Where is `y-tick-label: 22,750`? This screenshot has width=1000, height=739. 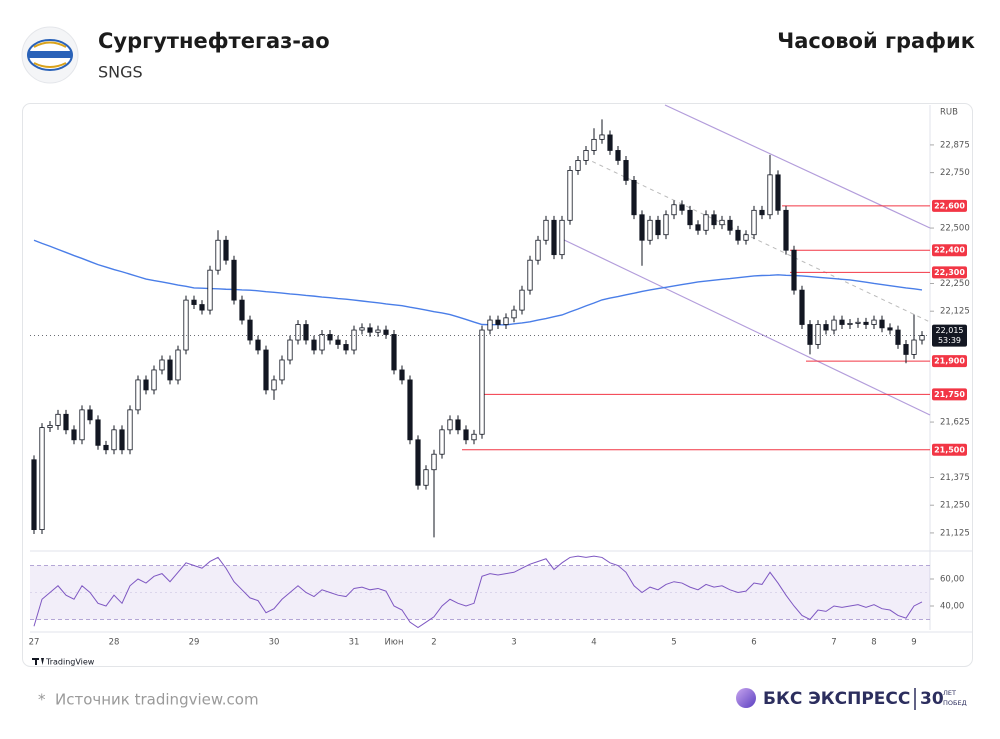
y-tick-label: 22,750 is located at coordinates (955, 173).